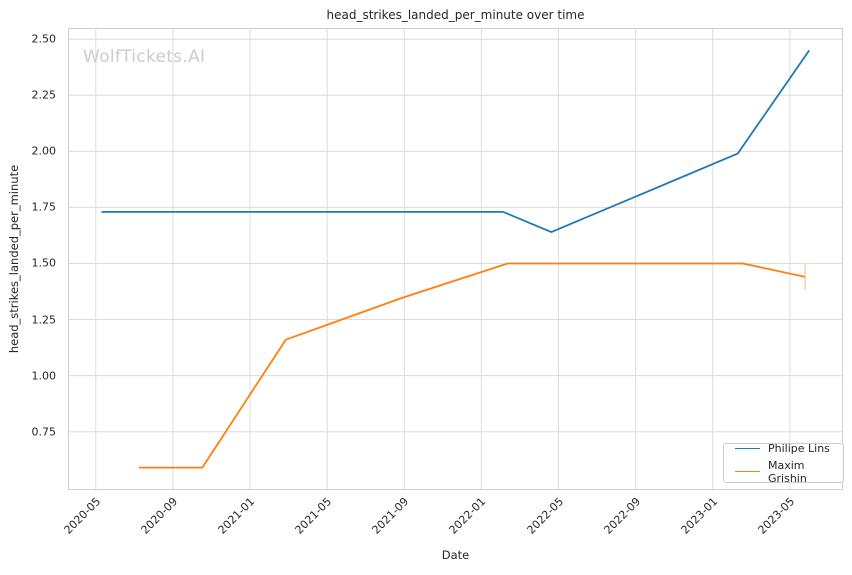 The width and height of the screenshot is (852, 575). I want to click on y-tick-label: 1.00, so click(44, 376).